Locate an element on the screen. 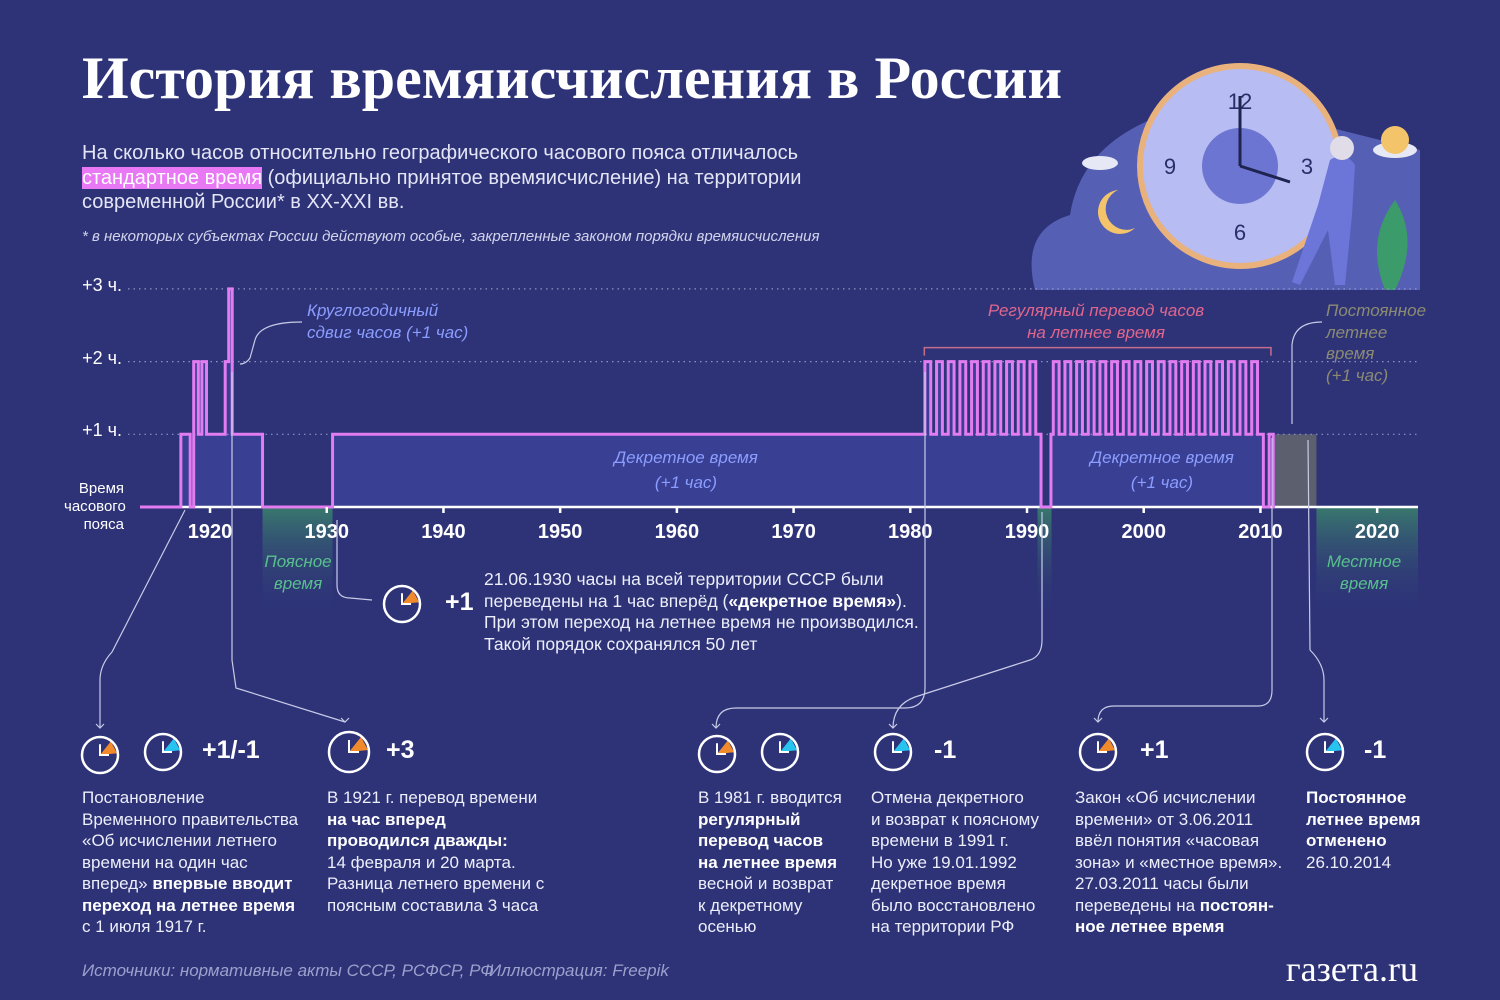 The image size is (1500, 1000). text-line: с 1 июля 1917 г. is located at coordinates (144, 926).